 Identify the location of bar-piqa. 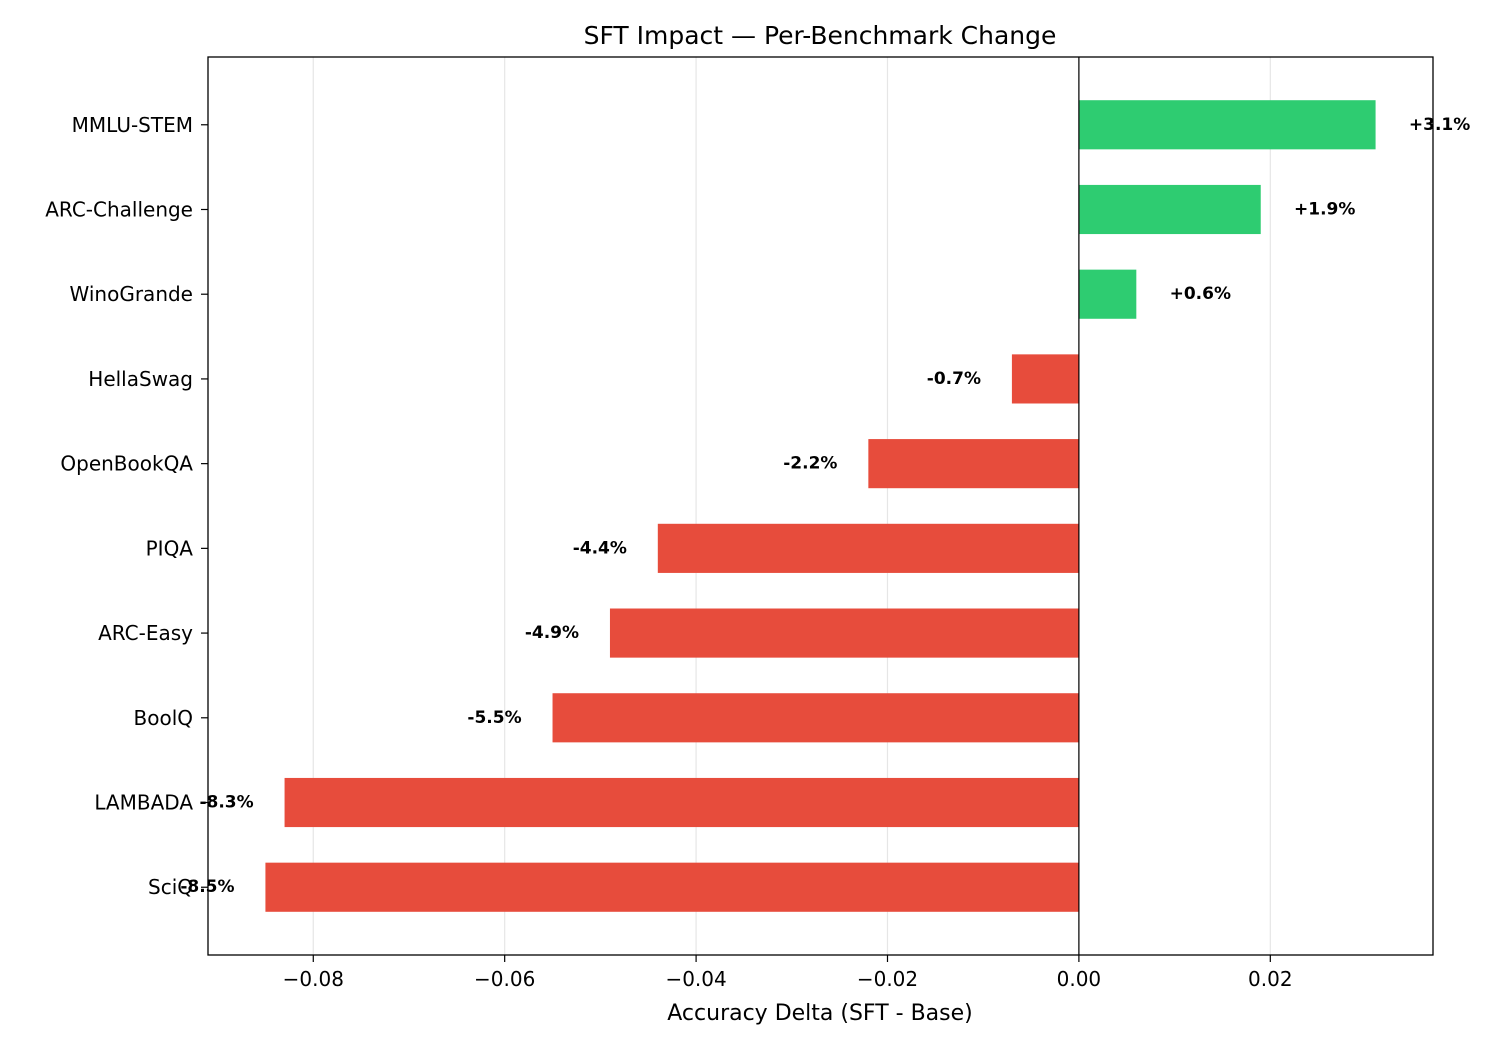
(868, 548).